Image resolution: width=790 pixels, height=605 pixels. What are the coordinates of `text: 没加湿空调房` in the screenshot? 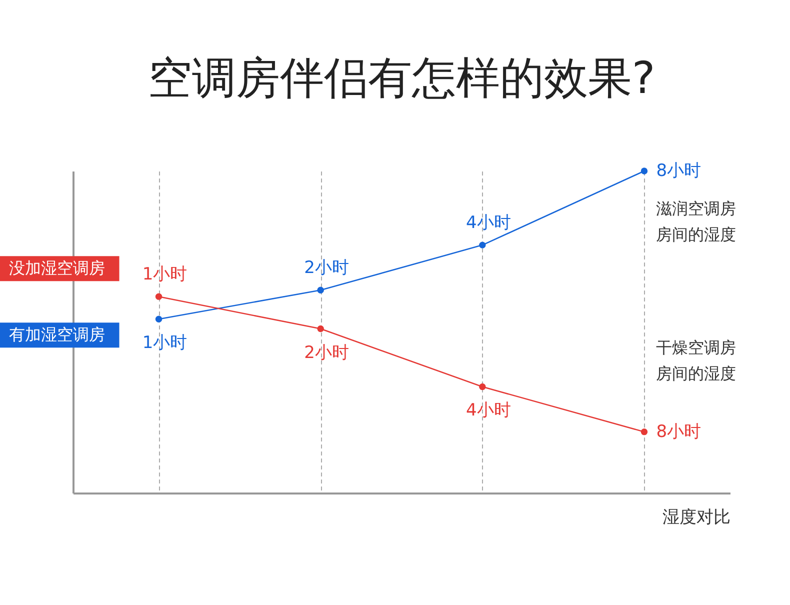 It's located at (56, 268).